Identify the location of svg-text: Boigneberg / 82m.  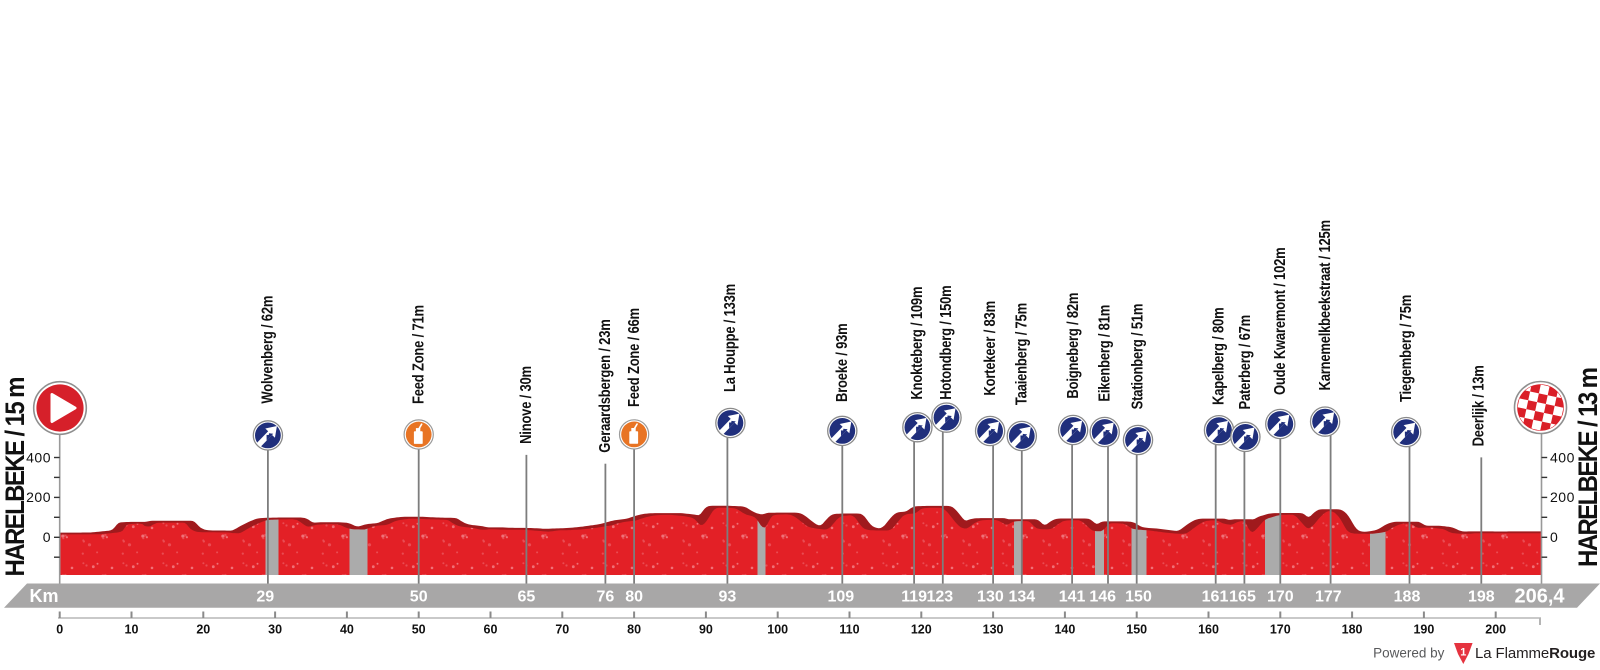
(1073, 346).